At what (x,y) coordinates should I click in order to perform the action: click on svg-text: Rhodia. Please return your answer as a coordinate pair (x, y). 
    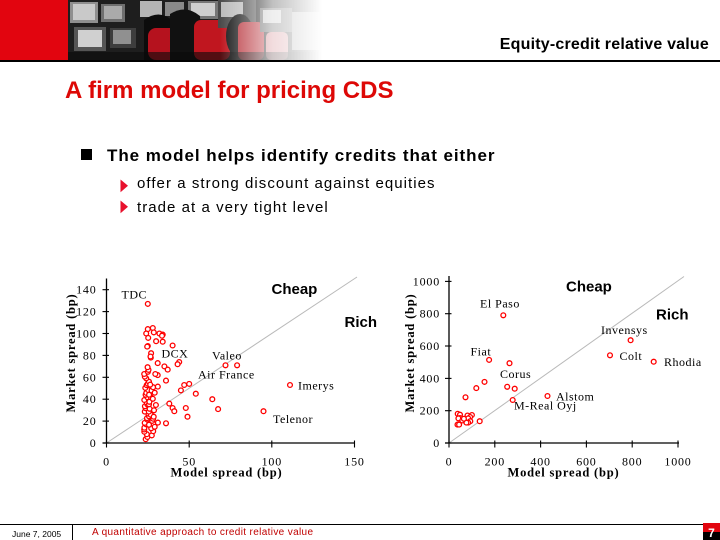
    Looking at the image, I should click on (683, 362).